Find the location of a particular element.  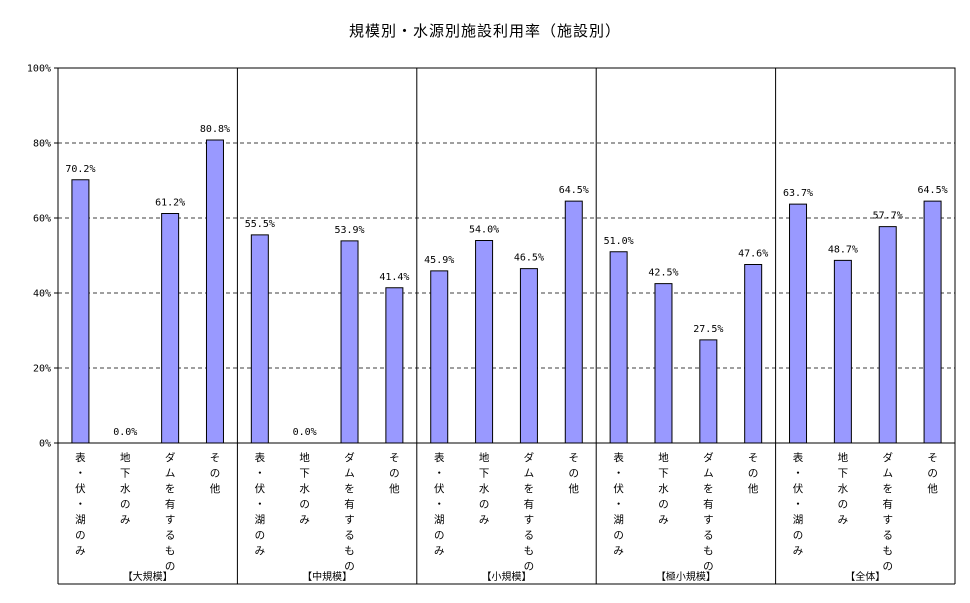

data-label: 53.9% is located at coordinates (349, 230).